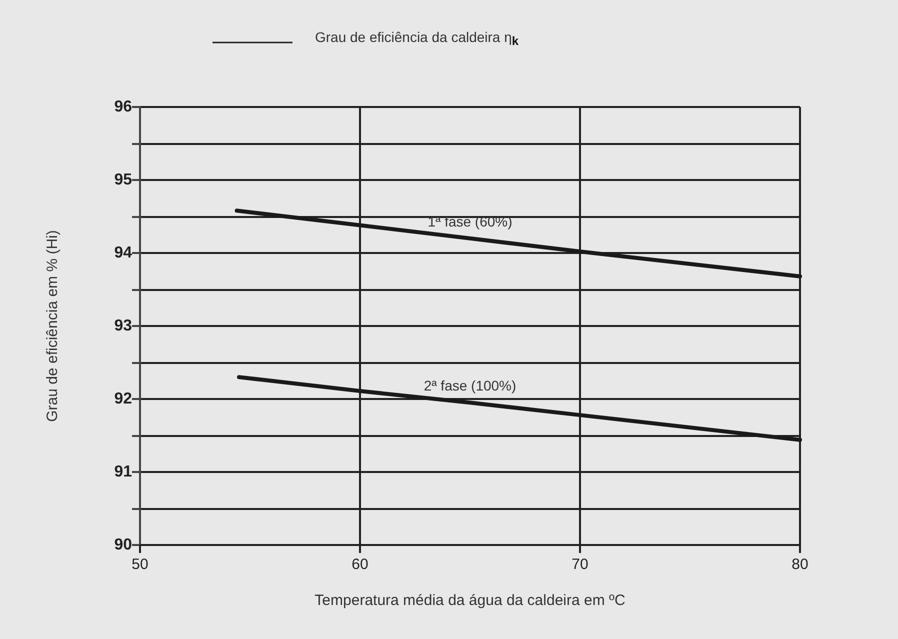  Describe the element at coordinates (470, 386) in the screenshot. I see `series-label: 2ª fase (100%)` at that location.